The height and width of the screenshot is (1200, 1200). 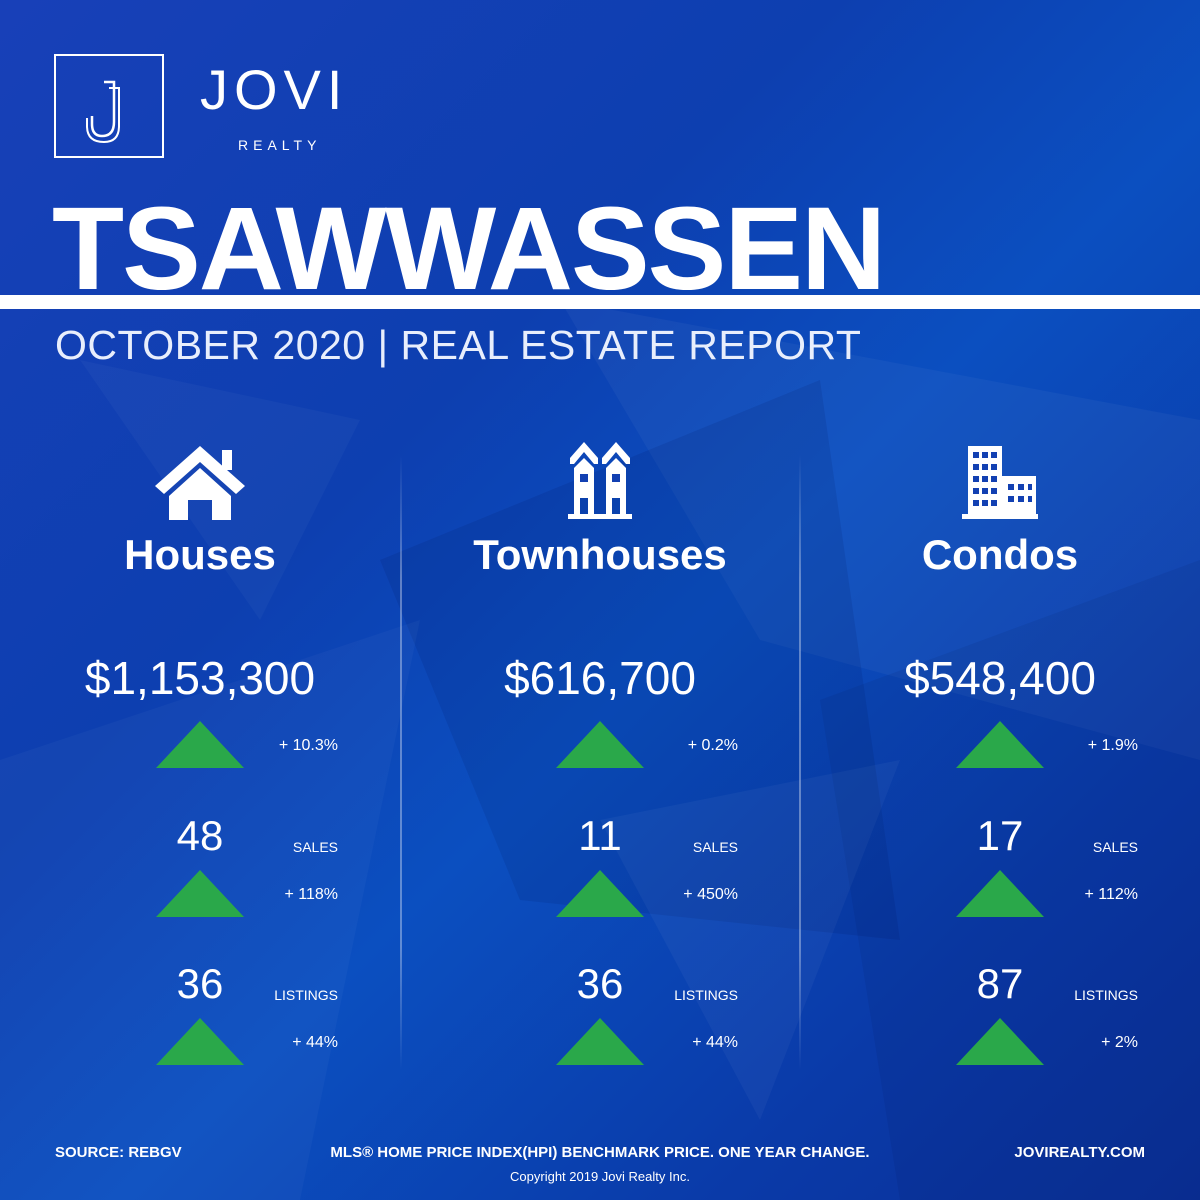 What do you see at coordinates (710, 894) in the screenshot?
I see `sales-change: + 450%` at bounding box center [710, 894].